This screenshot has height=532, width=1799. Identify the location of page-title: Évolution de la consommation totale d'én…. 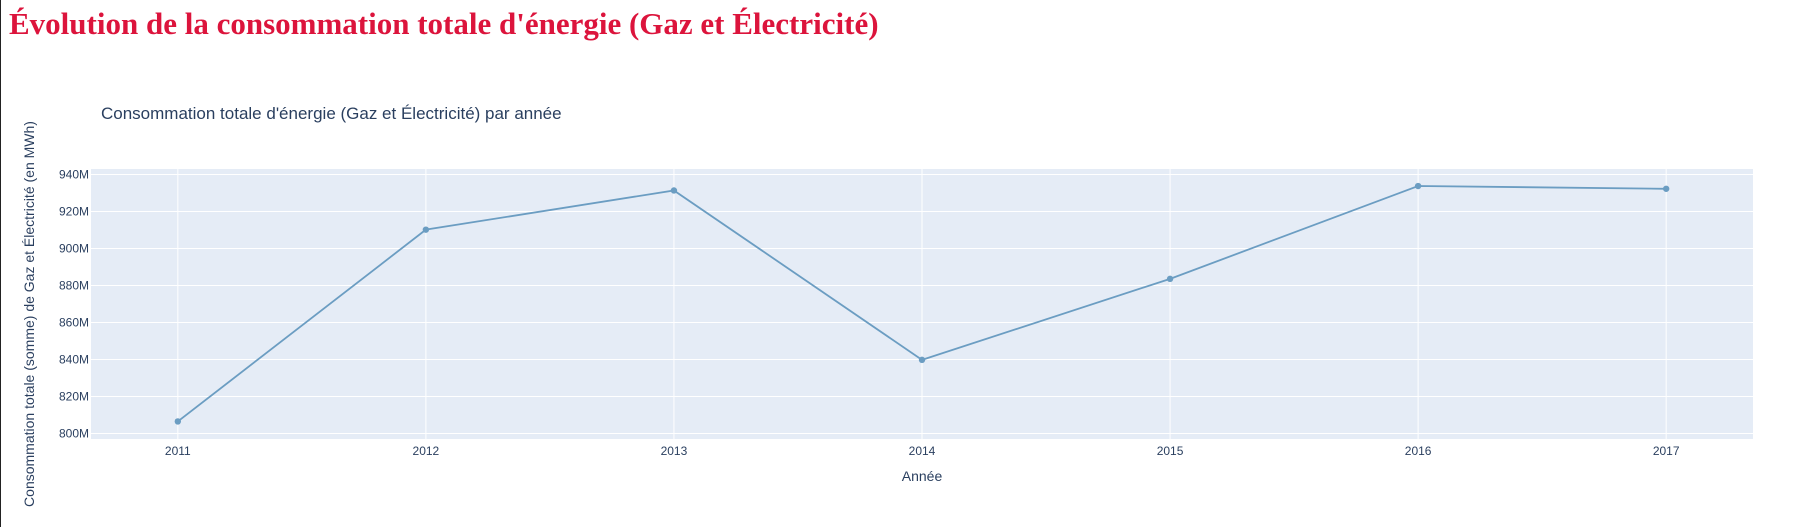
(444, 23).